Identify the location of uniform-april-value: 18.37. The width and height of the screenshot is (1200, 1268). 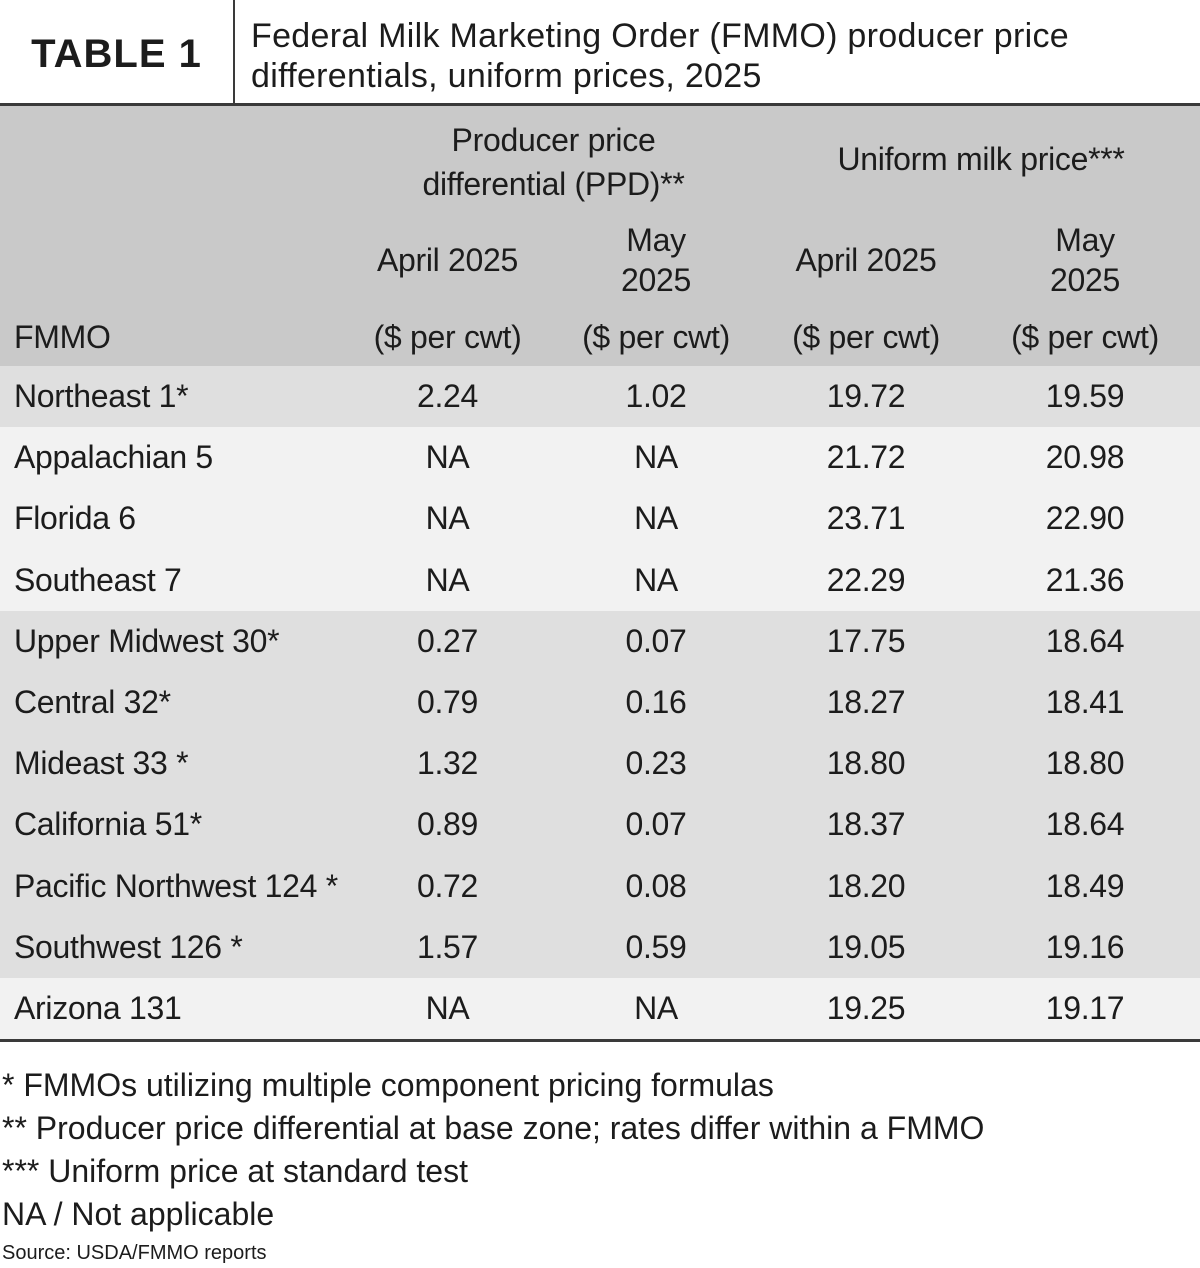
(866, 825).